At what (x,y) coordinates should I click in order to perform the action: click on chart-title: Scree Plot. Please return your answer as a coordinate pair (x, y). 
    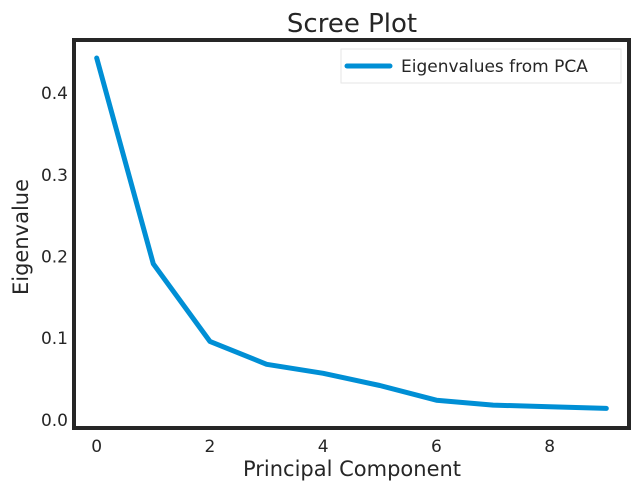
    Looking at the image, I should click on (352, 24).